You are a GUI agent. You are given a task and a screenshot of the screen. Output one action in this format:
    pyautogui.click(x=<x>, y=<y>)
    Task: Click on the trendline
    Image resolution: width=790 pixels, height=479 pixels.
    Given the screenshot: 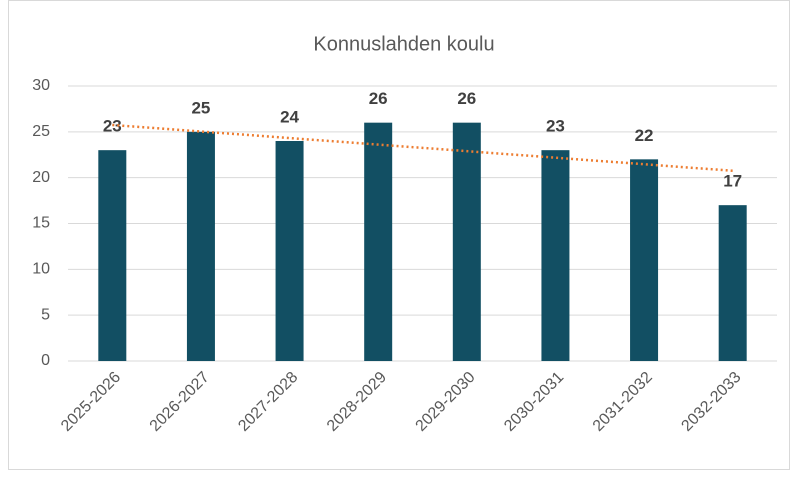 What is the action you would take?
    pyautogui.click(x=422, y=148)
    